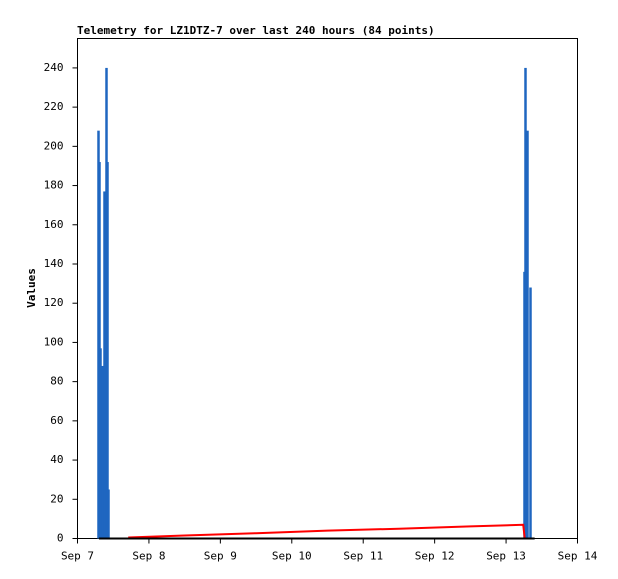  What do you see at coordinates (54, 263) in the screenshot?
I see `y-tick-label: 140` at bounding box center [54, 263].